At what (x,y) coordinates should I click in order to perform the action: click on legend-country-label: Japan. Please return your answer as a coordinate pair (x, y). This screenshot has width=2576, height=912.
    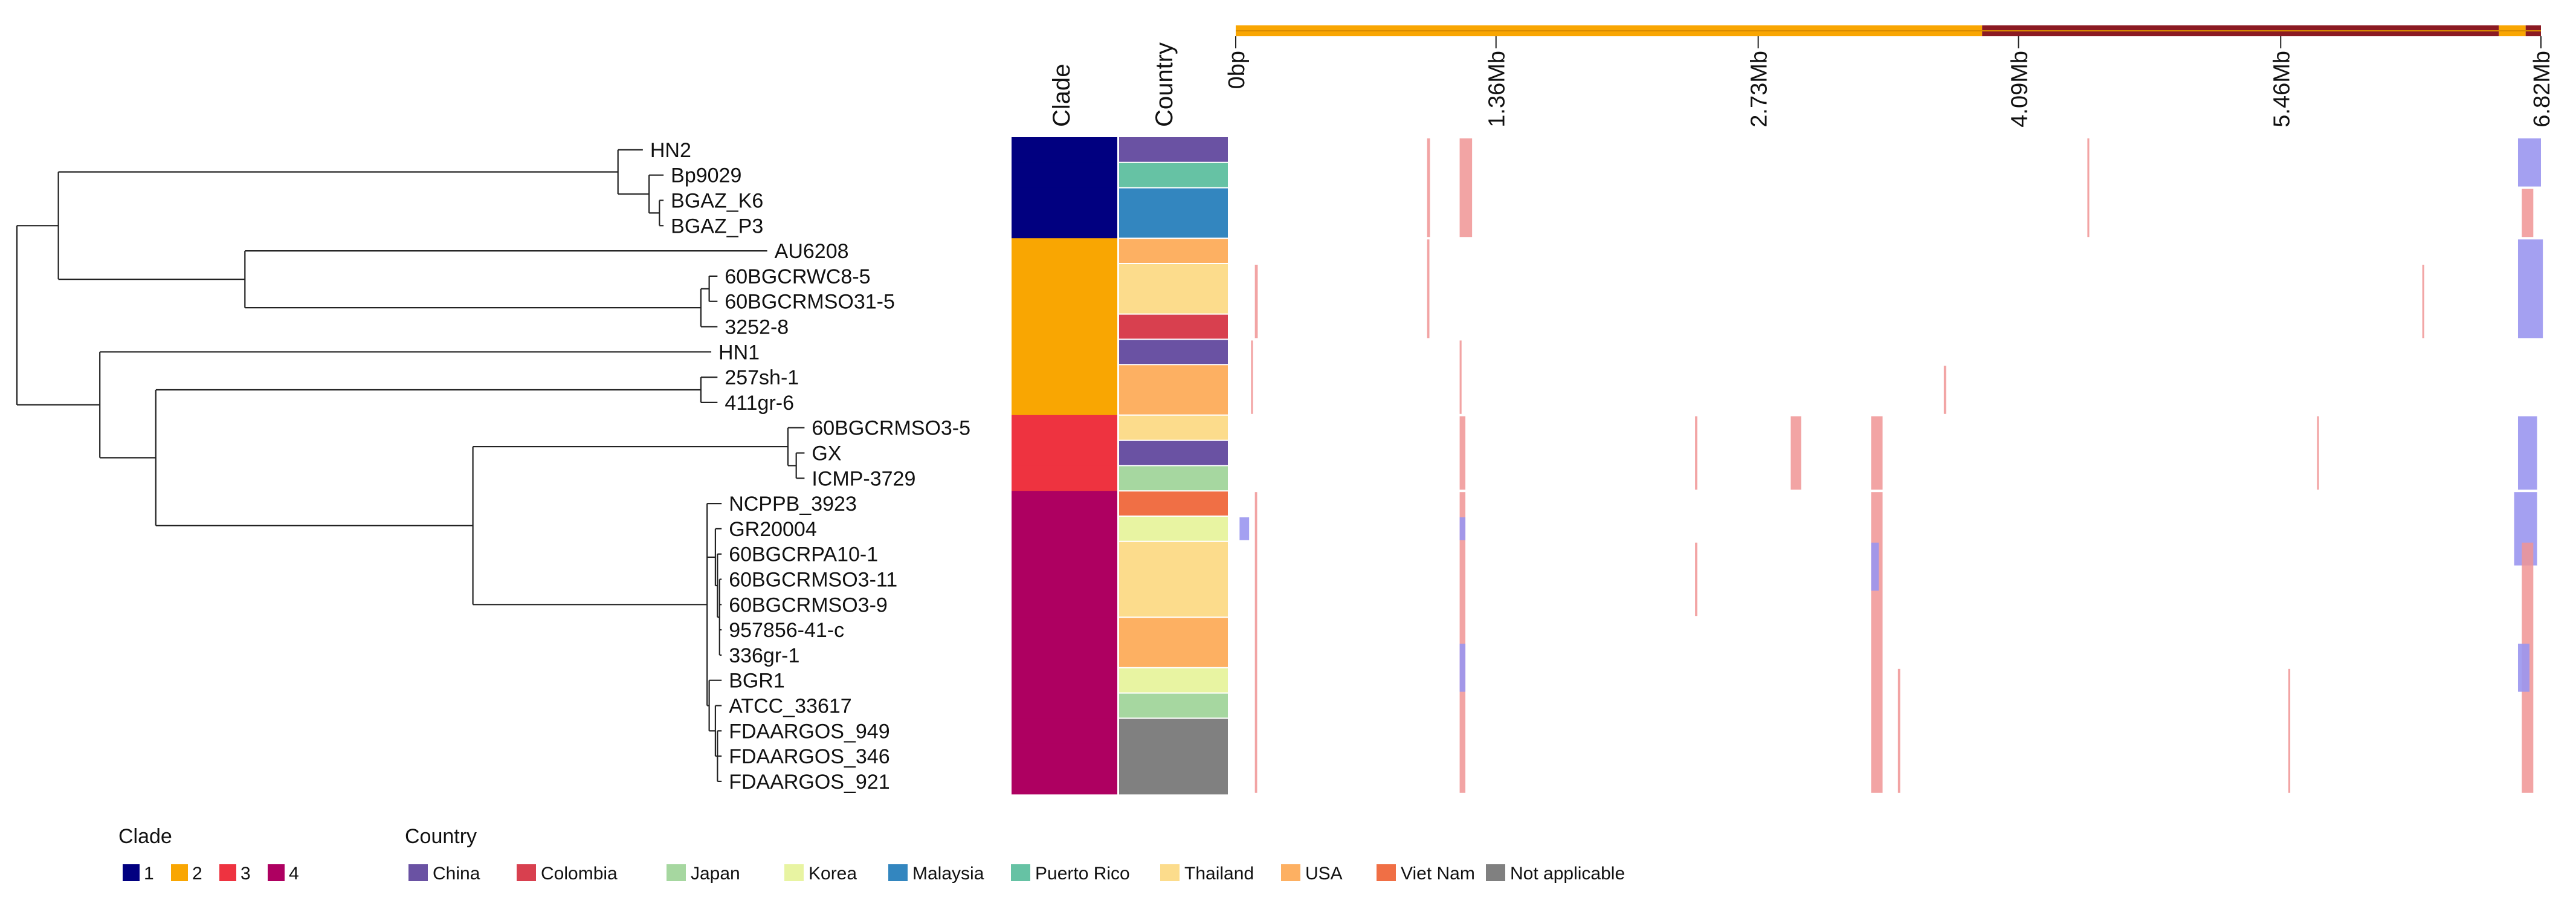
    Looking at the image, I should click on (716, 874).